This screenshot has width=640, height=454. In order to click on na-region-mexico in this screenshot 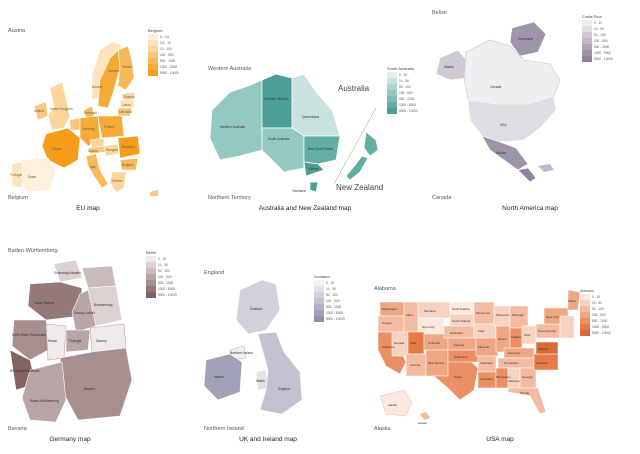, I will do `click(505, 153)`.